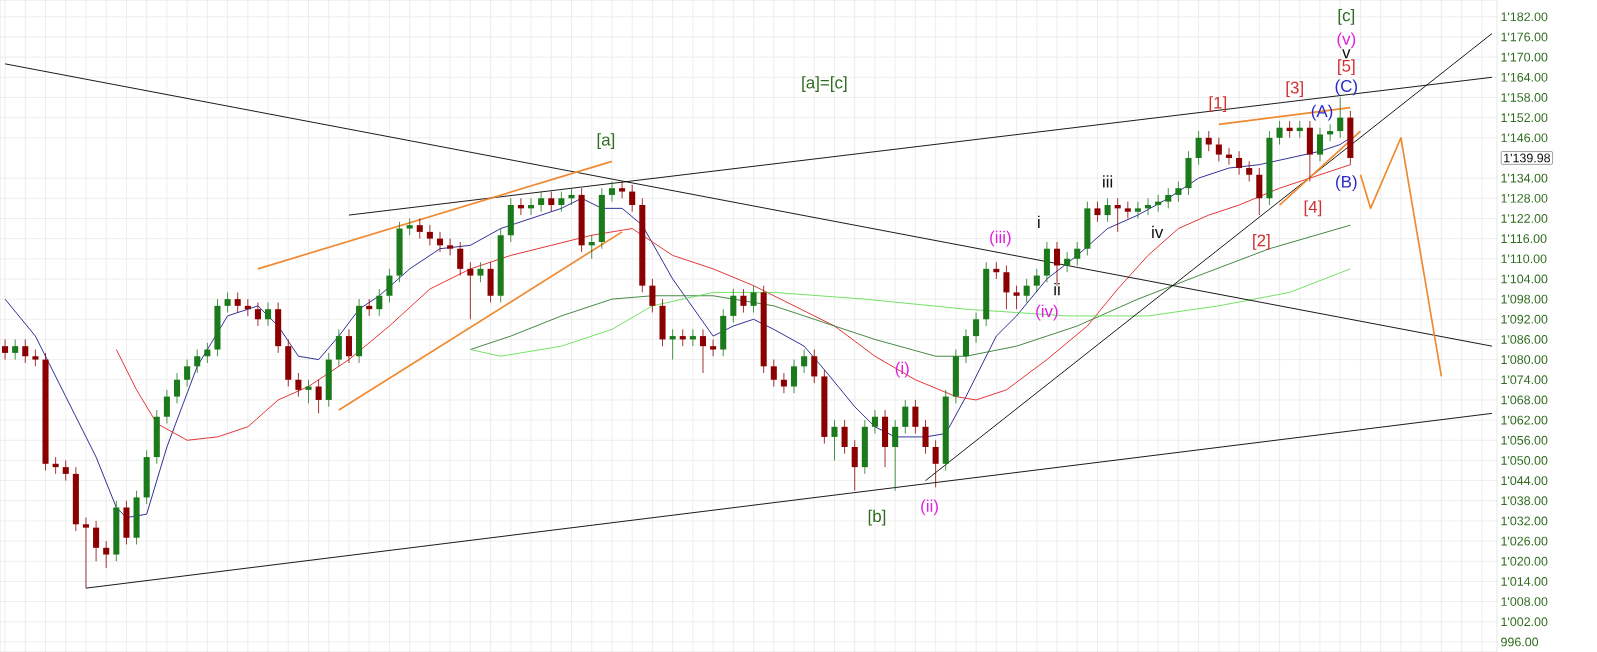  What do you see at coordinates (1524, 279) in the screenshot?
I see `y-tick-label: 1'104.00` at bounding box center [1524, 279].